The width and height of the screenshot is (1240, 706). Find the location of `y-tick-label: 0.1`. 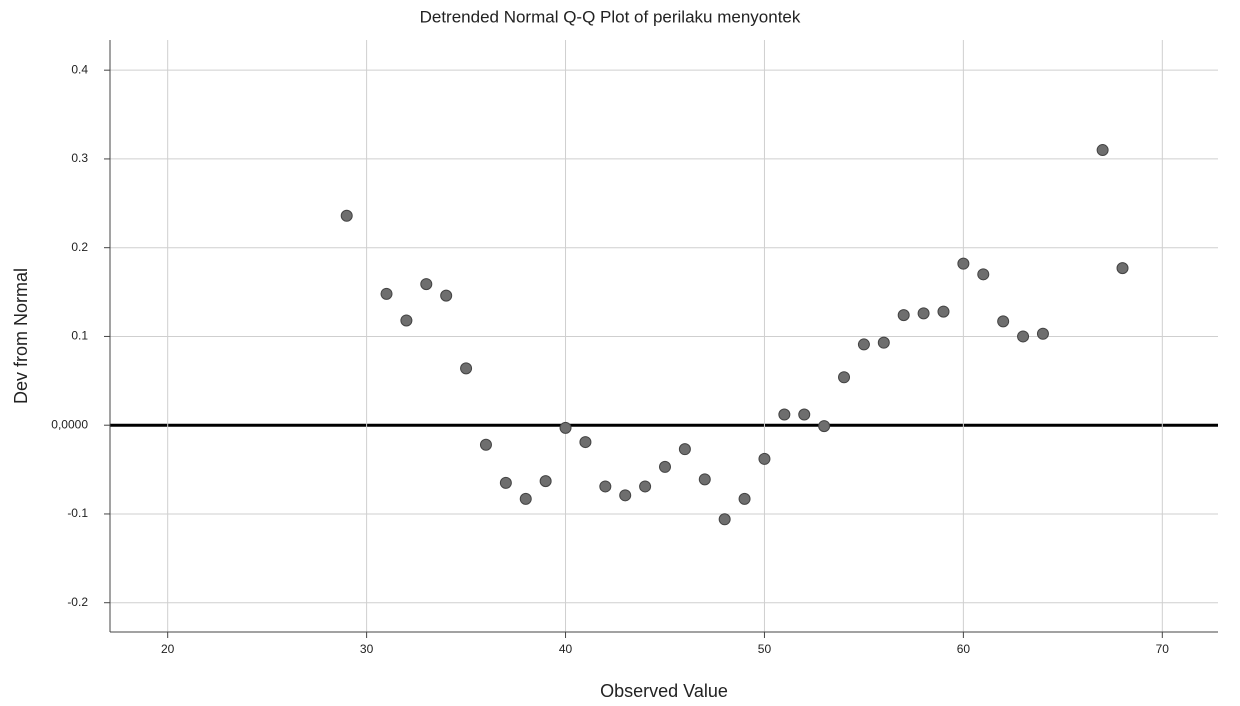

y-tick-label: 0.1 is located at coordinates (79, 336).